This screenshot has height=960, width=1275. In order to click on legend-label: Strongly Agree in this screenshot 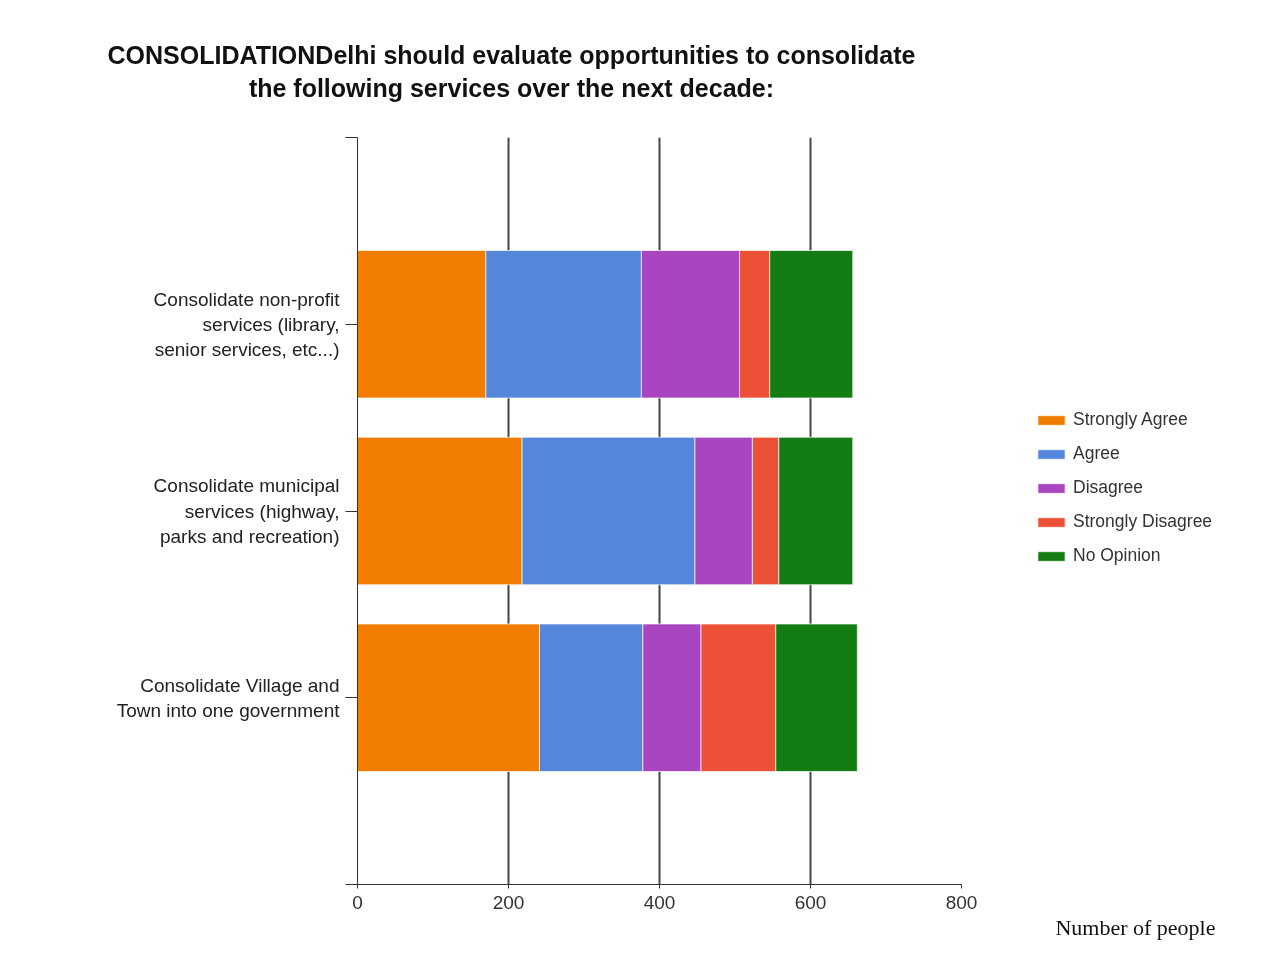, I will do `click(1130, 419)`.